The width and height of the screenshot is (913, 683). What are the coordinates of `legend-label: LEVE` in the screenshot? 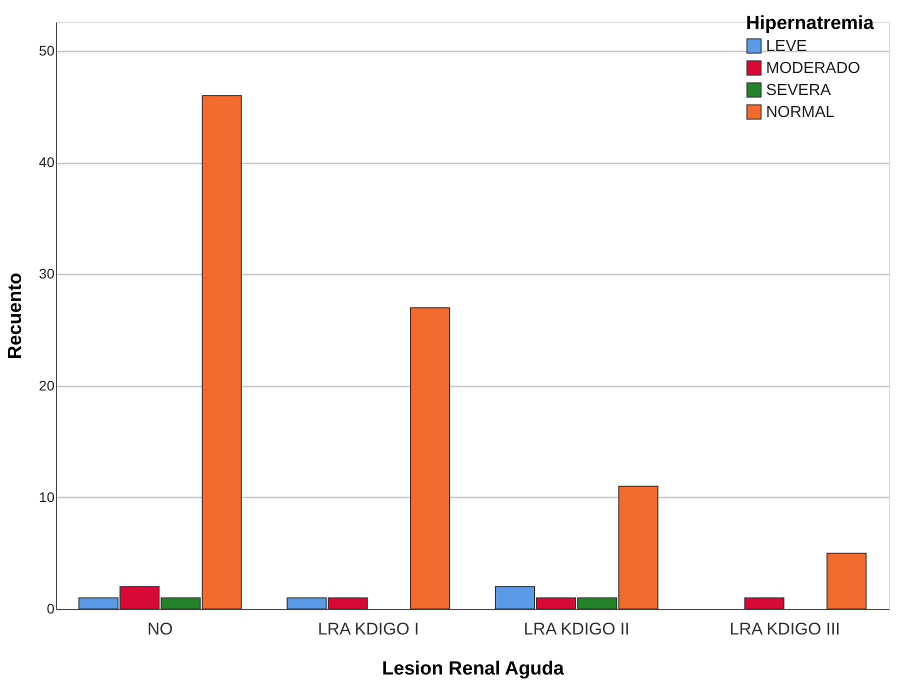 It's located at (786, 46).